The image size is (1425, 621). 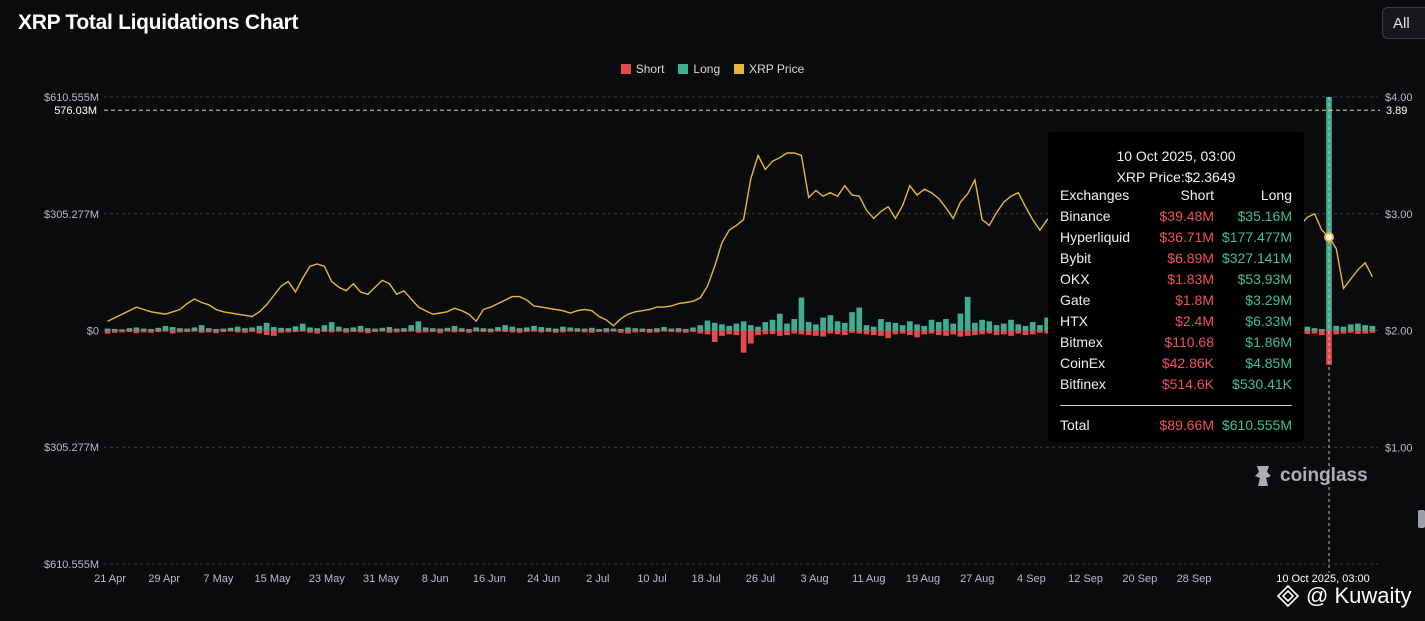 I want to click on legend-item-long: Long, so click(x=699, y=69).